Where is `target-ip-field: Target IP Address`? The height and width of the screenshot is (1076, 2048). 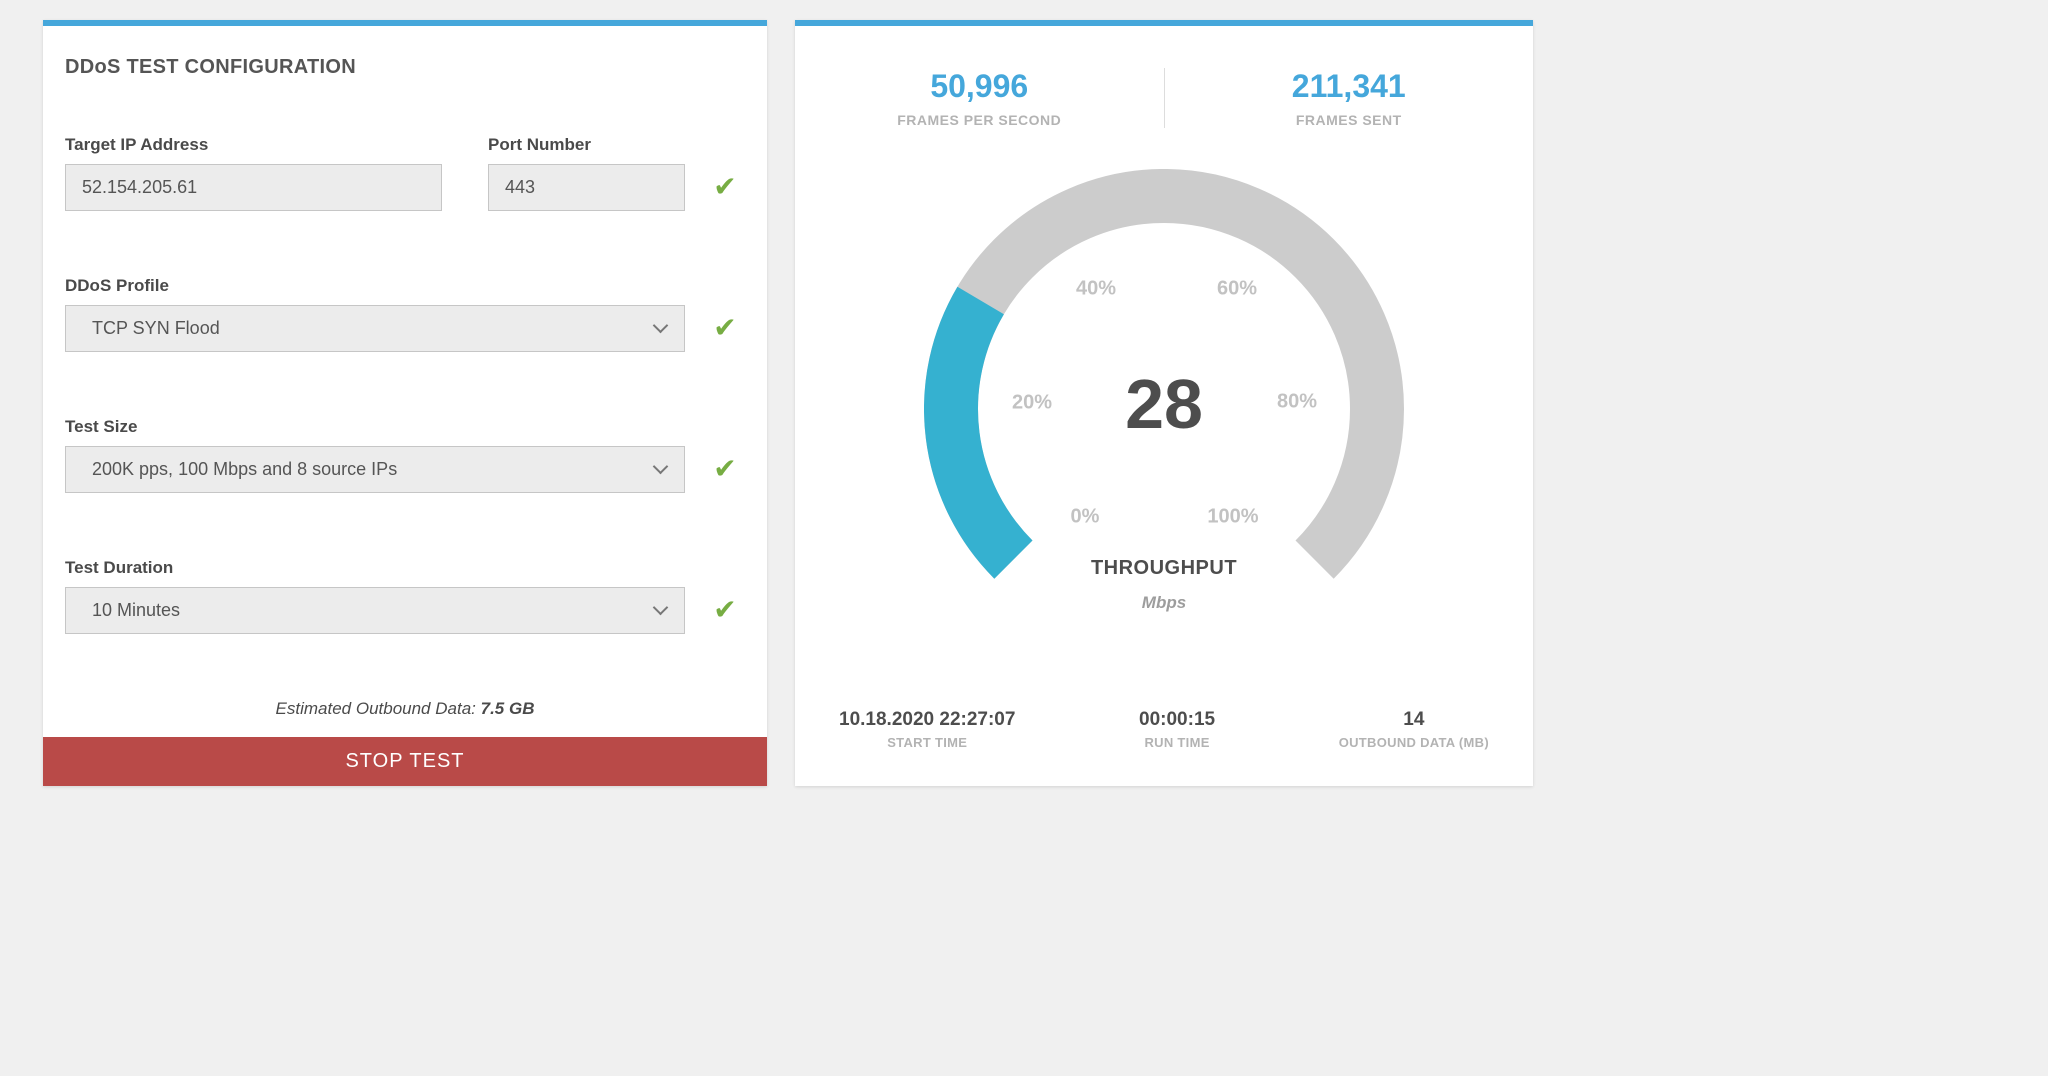
target-ip-field: Target IP Address is located at coordinates (253, 173).